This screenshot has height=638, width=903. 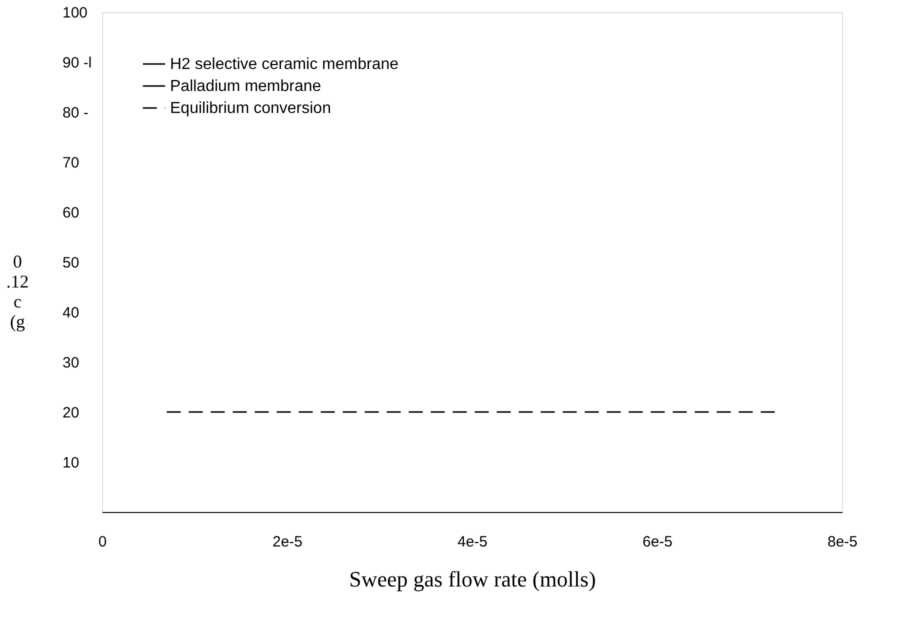 I want to click on y-tick-label: 70, so click(x=71, y=163).